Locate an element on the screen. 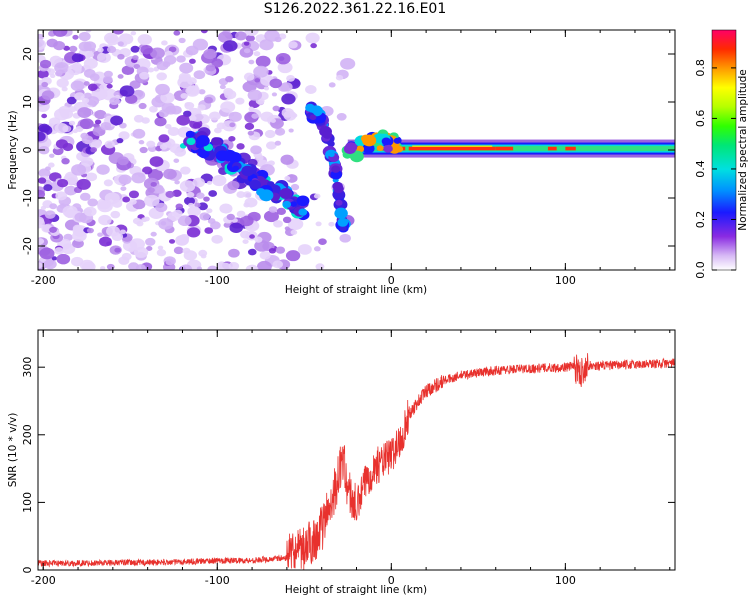 This screenshot has width=750, height=600. y-tick-label: -20 is located at coordinates (27, 246).